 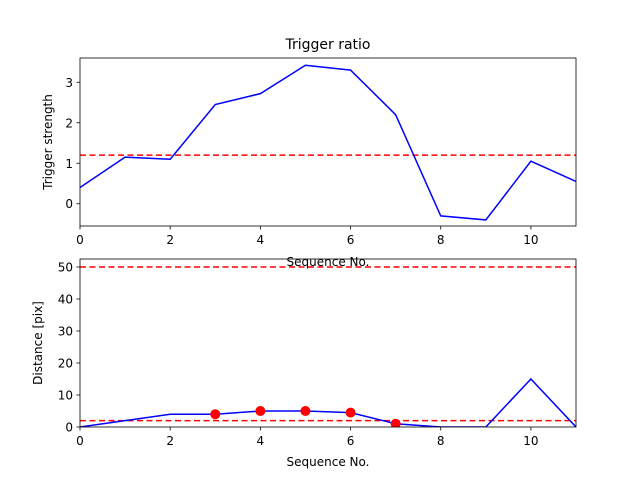 What do you see at coordinates (65, 268) in the screenshot?
I see `y-tick-label: 50` at bounding box center [65, 268].